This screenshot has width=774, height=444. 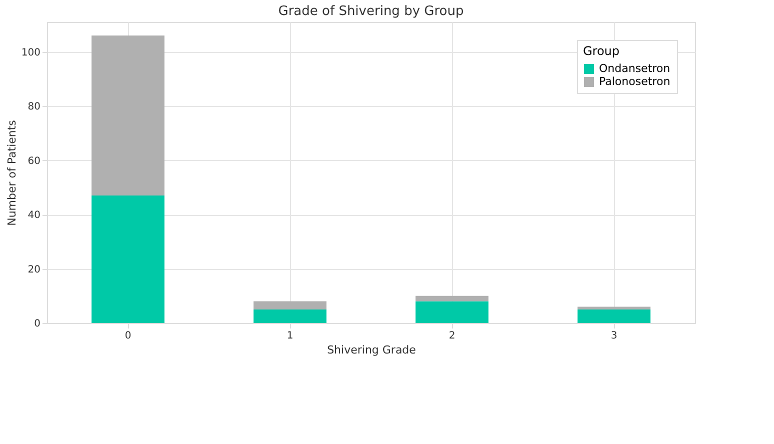 What do you see at coordinates (34, 216) in the screenshot?
I see `y-tick-label: 40` at bounding box center [34, 216].